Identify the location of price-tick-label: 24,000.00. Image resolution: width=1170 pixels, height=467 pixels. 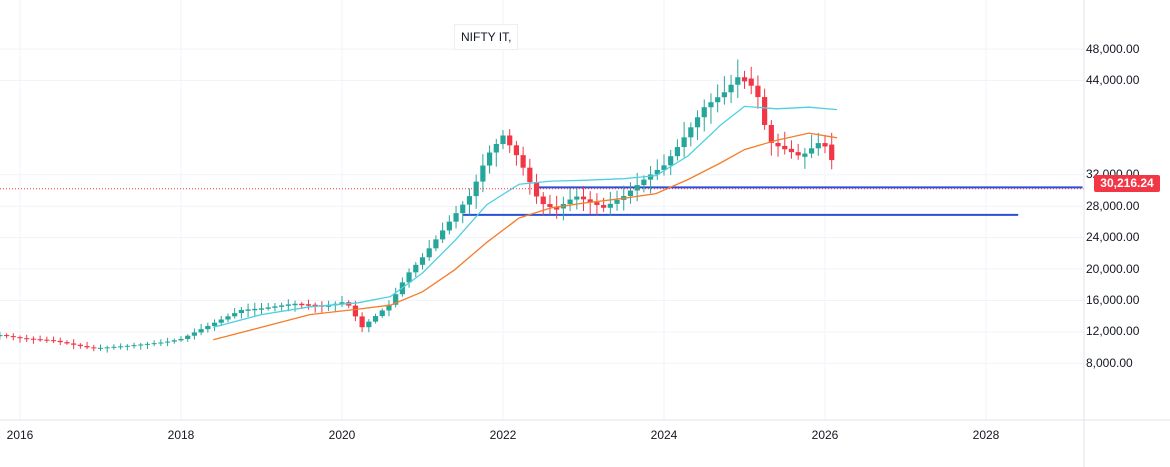
(1113, 237).